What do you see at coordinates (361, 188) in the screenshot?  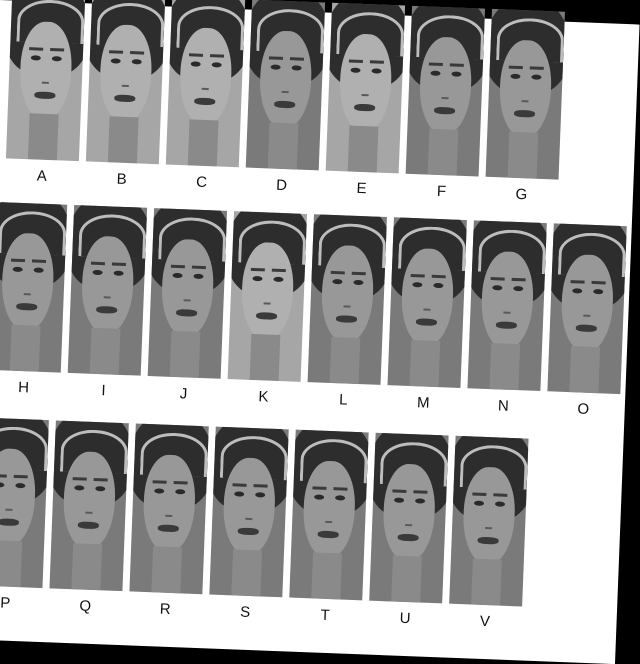 I see `face-label: E` at bounding box center [361, 188].